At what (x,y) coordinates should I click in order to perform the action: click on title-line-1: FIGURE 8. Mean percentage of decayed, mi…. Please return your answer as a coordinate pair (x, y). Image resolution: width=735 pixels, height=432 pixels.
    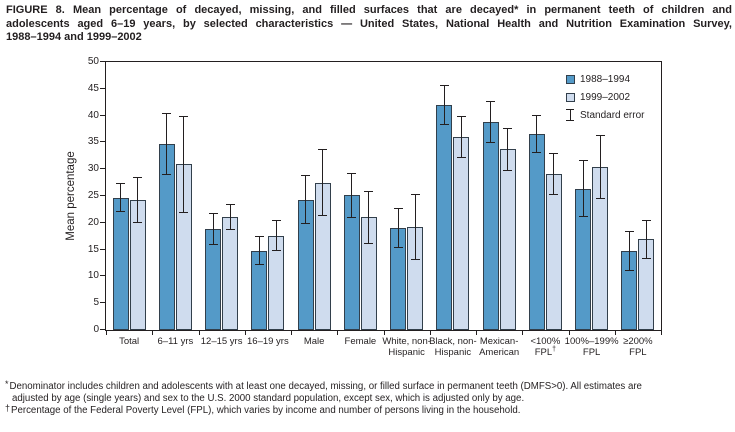
    Looking at the image, I should click on (369, 10).